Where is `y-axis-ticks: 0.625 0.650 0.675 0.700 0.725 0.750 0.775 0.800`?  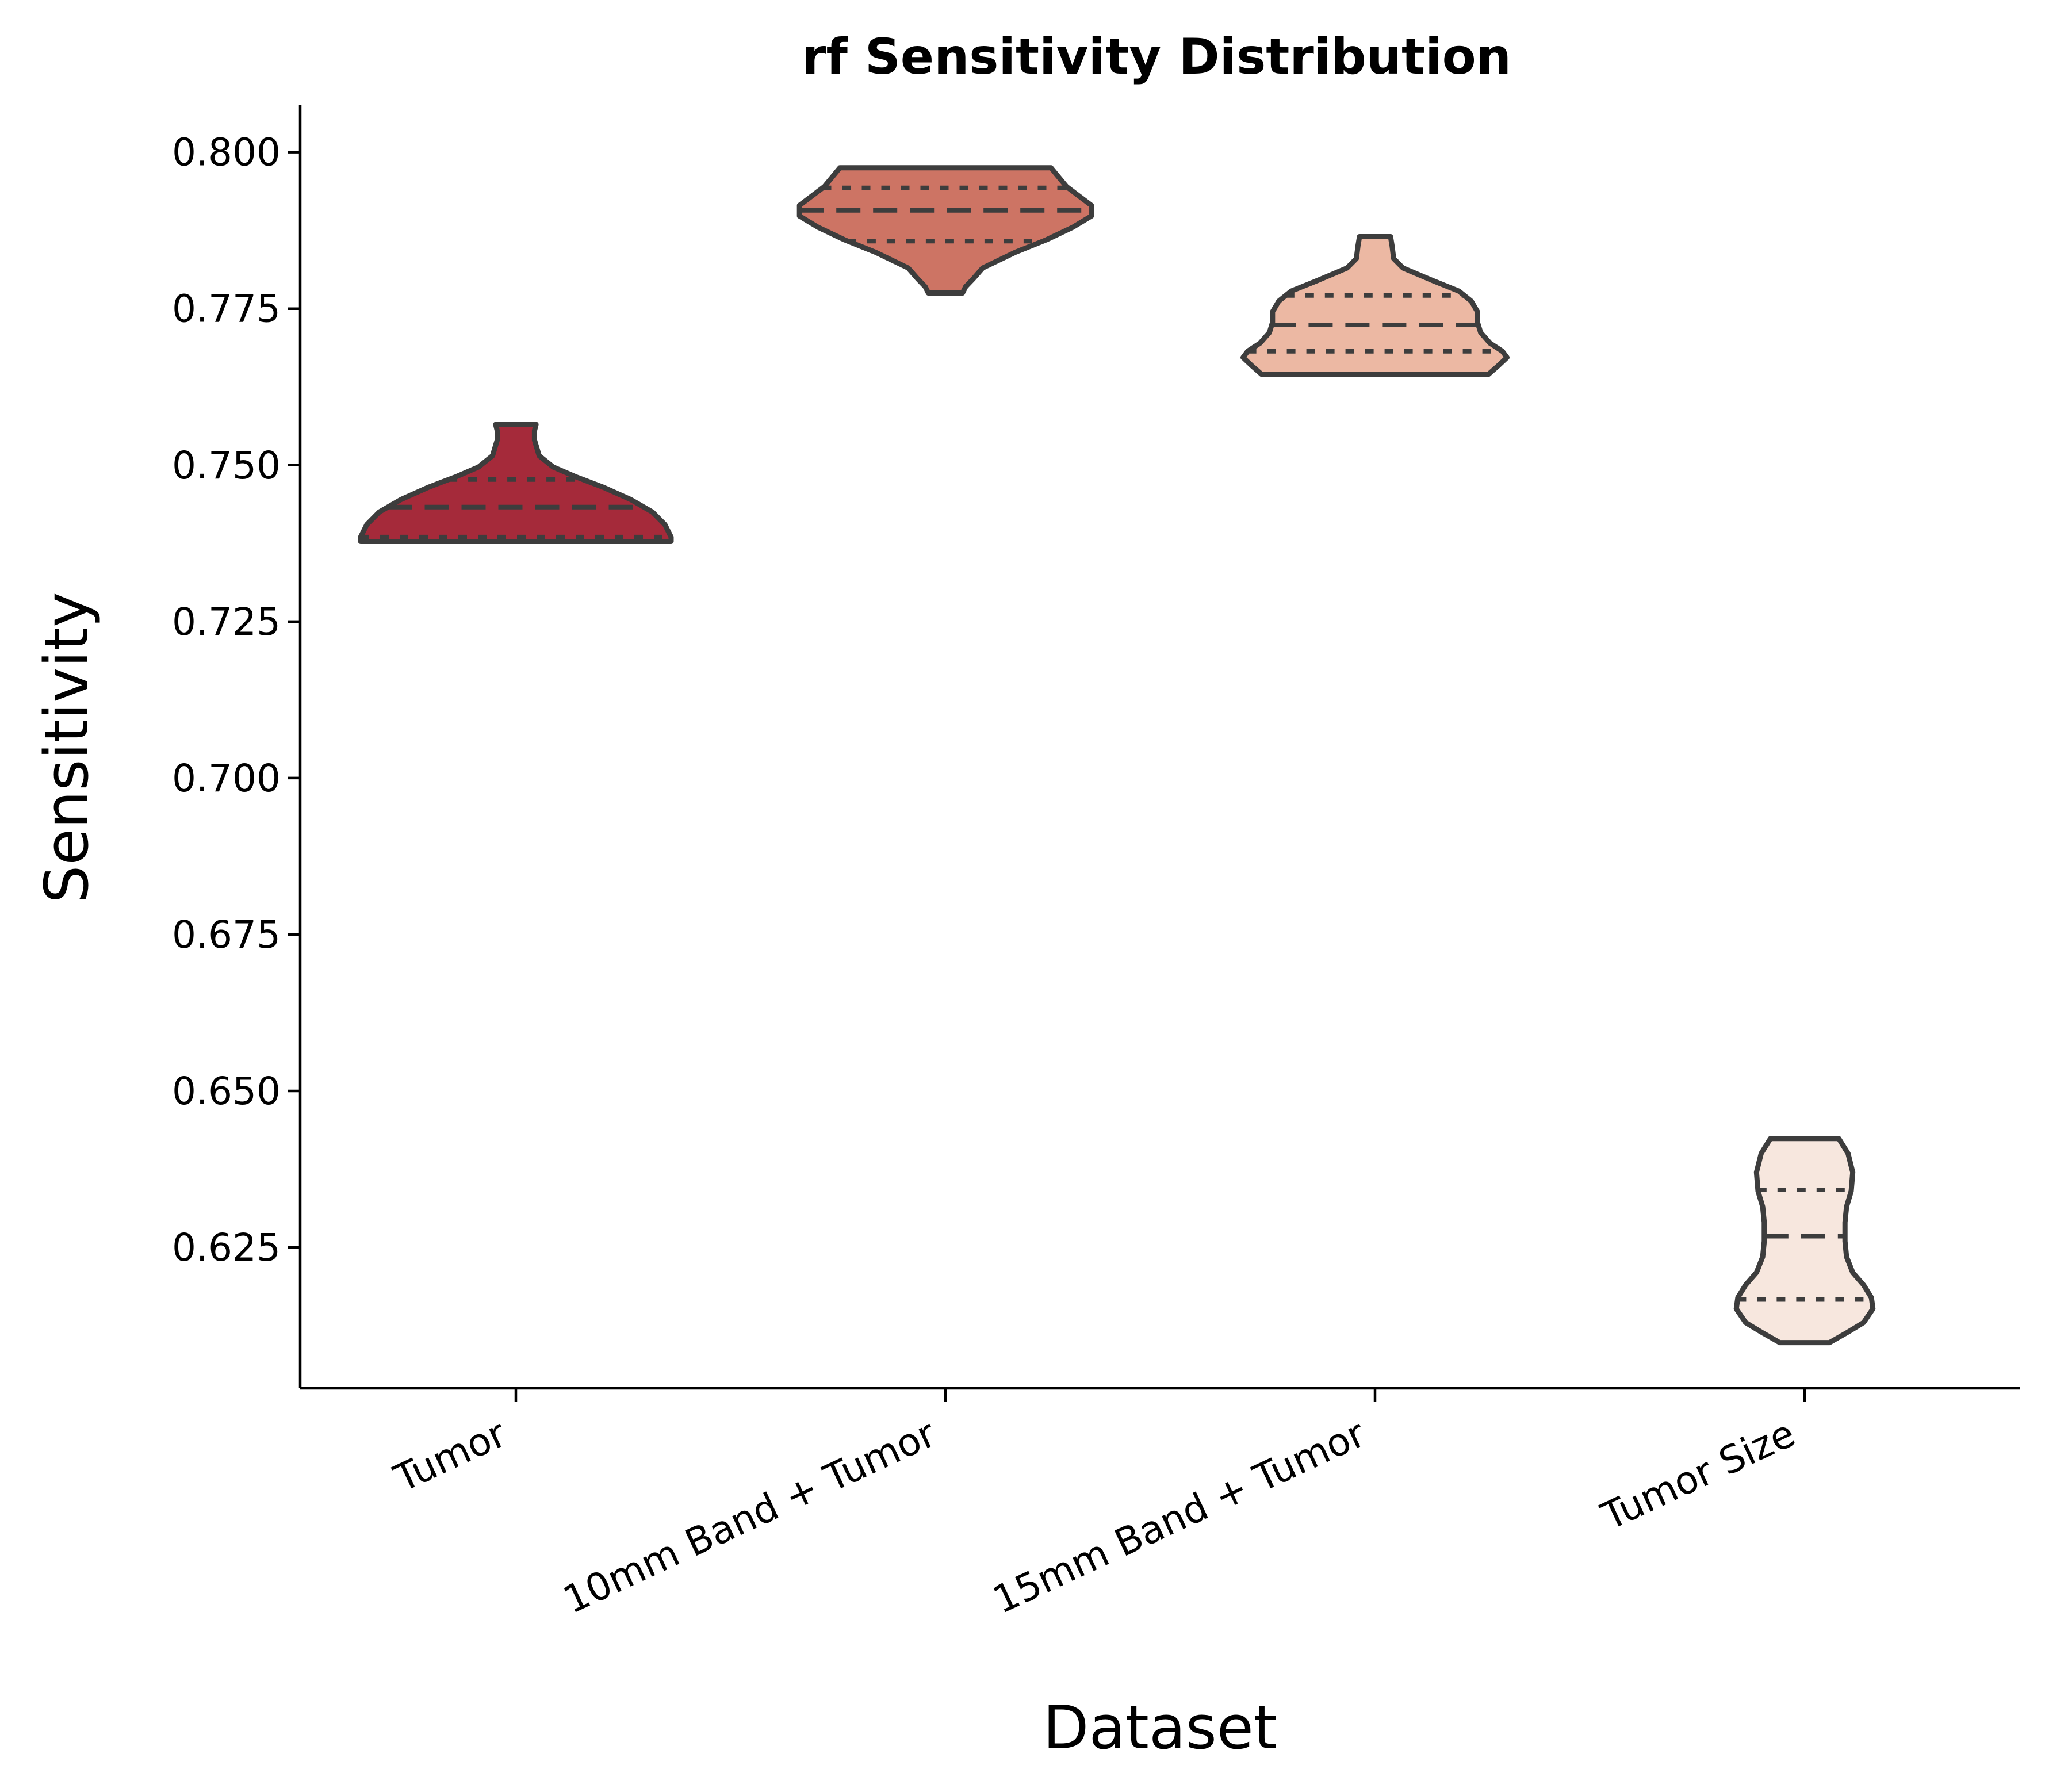
y-axis-ticks: 0.625 0.650 0.675 0.700 0.725 0.750 0.775 0.800 is located at coordinates (236, 700).